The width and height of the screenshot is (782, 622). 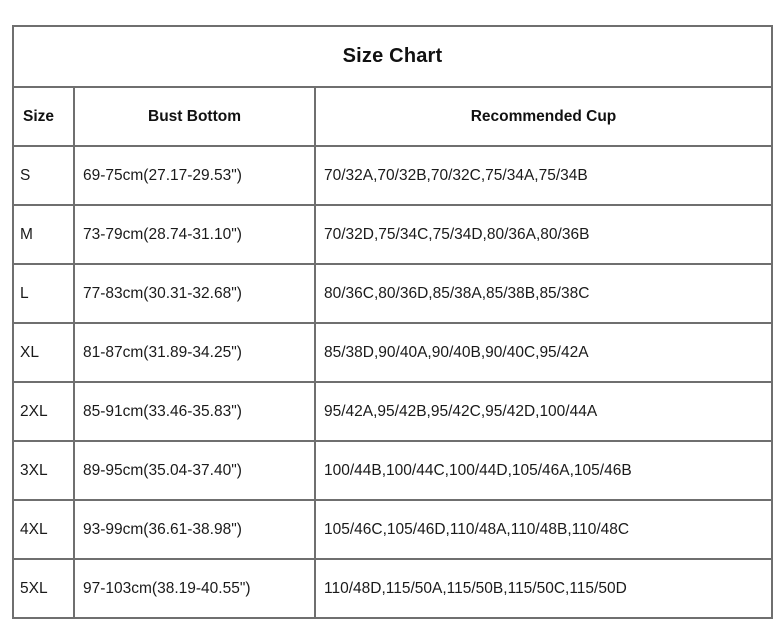 I want to click on cell-size: 3XL, so click(x=43, y=470).